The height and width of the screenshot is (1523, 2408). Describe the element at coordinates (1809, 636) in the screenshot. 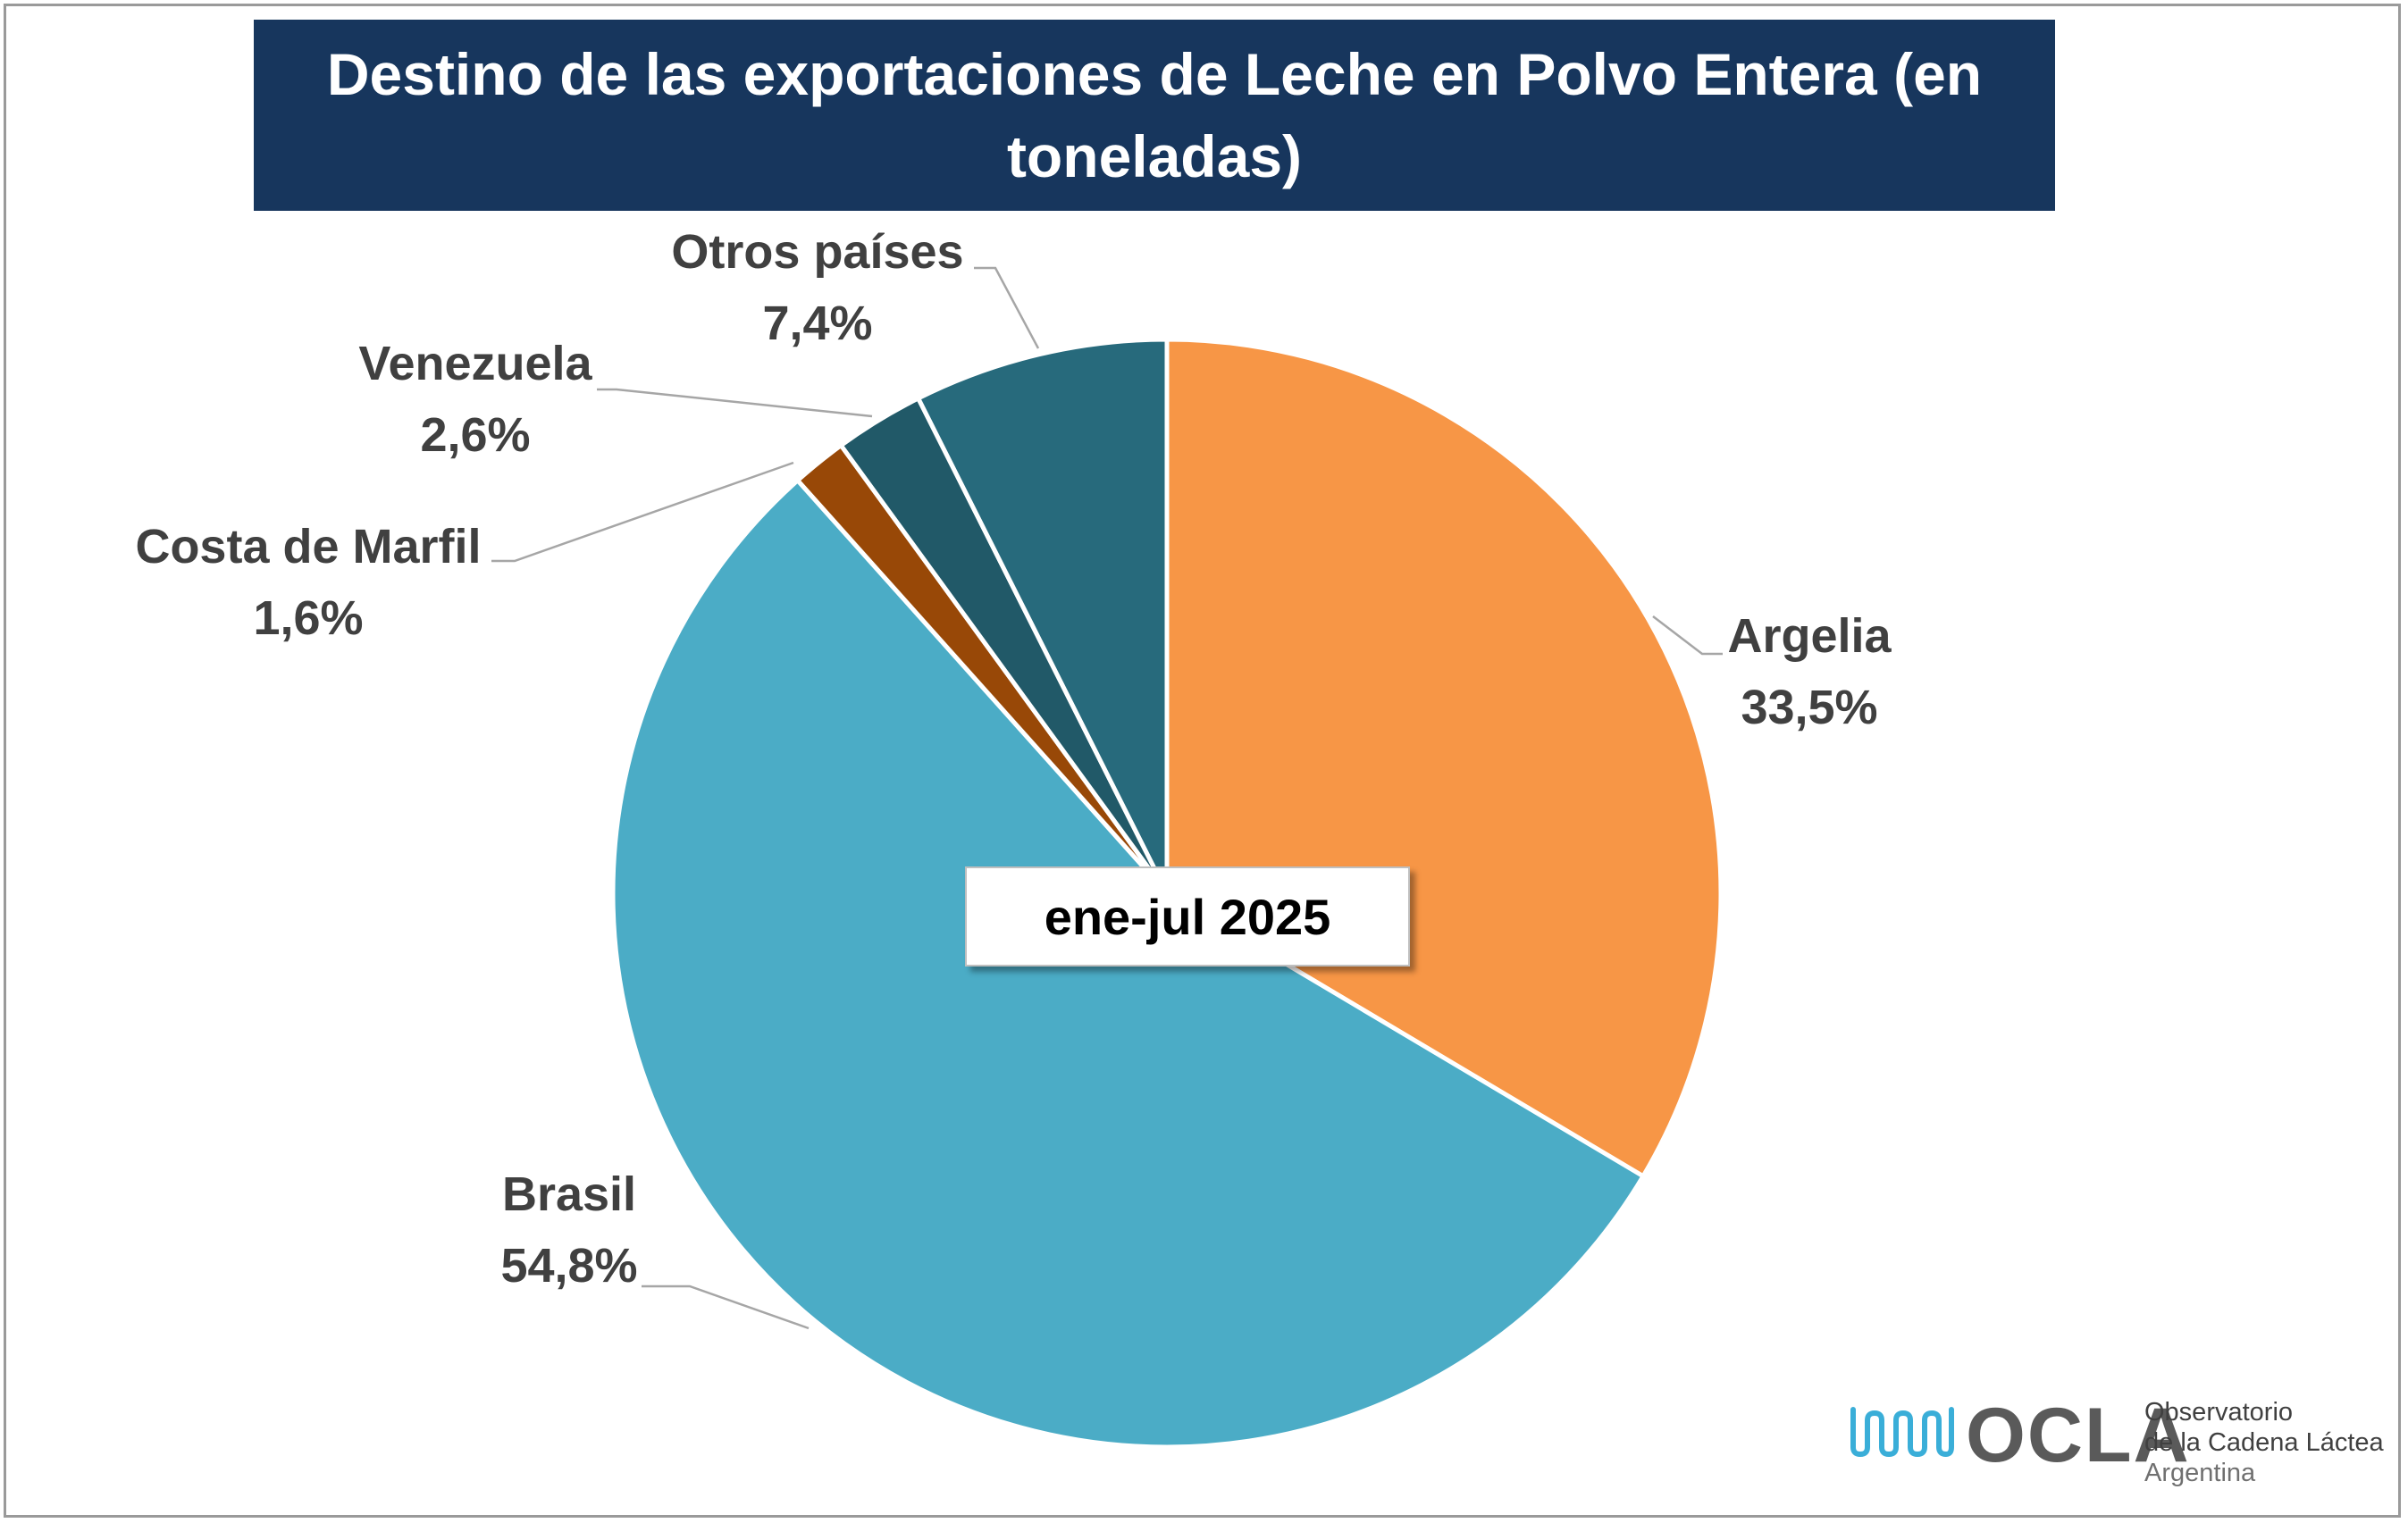

I see `slice-name-label: Argelia` at that location.